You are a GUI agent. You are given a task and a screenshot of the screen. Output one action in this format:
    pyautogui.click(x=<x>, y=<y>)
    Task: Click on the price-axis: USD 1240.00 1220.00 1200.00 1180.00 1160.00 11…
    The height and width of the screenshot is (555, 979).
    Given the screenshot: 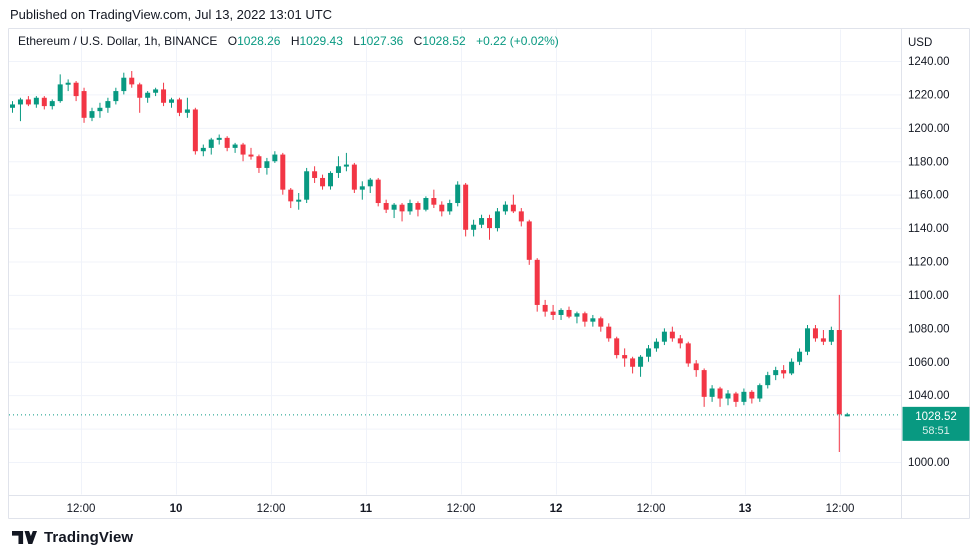 What is the action you would take?
    pyautogui.click(x=929, y=253)
    